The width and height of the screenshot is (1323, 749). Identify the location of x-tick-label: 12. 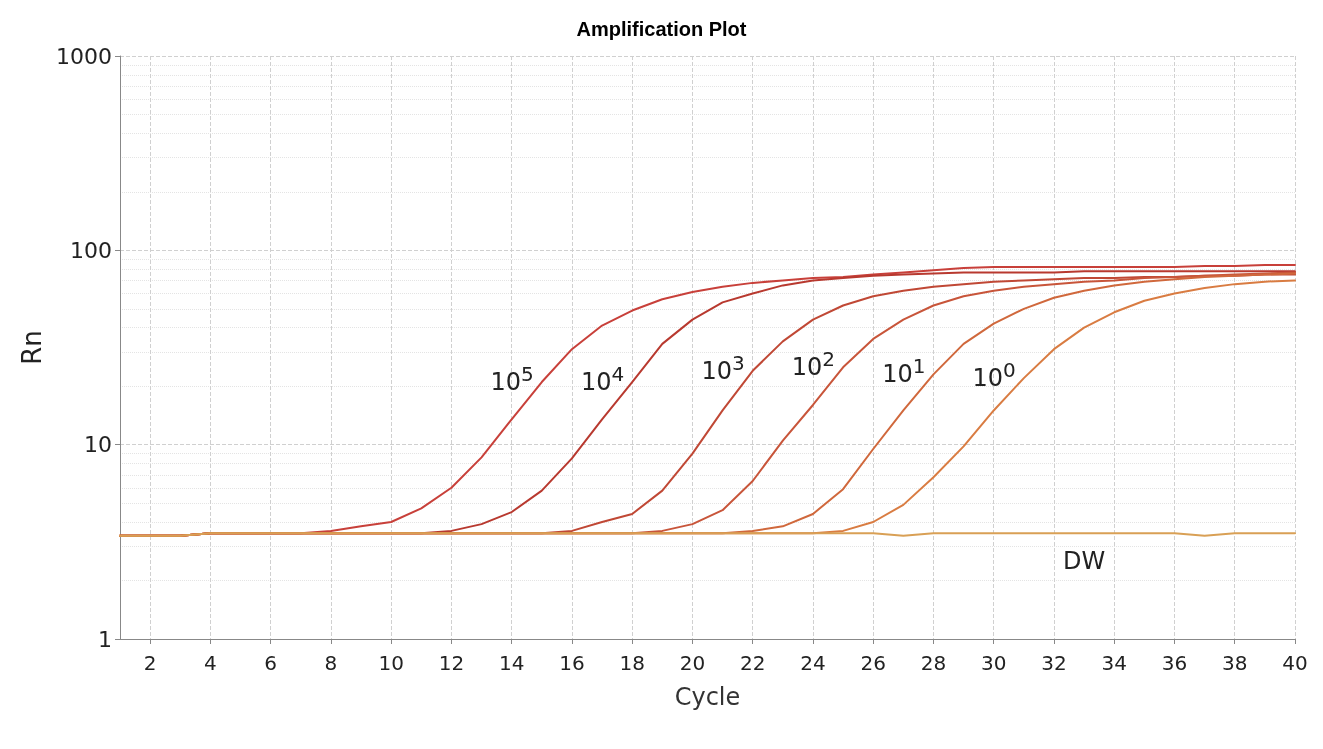
(451, 663).